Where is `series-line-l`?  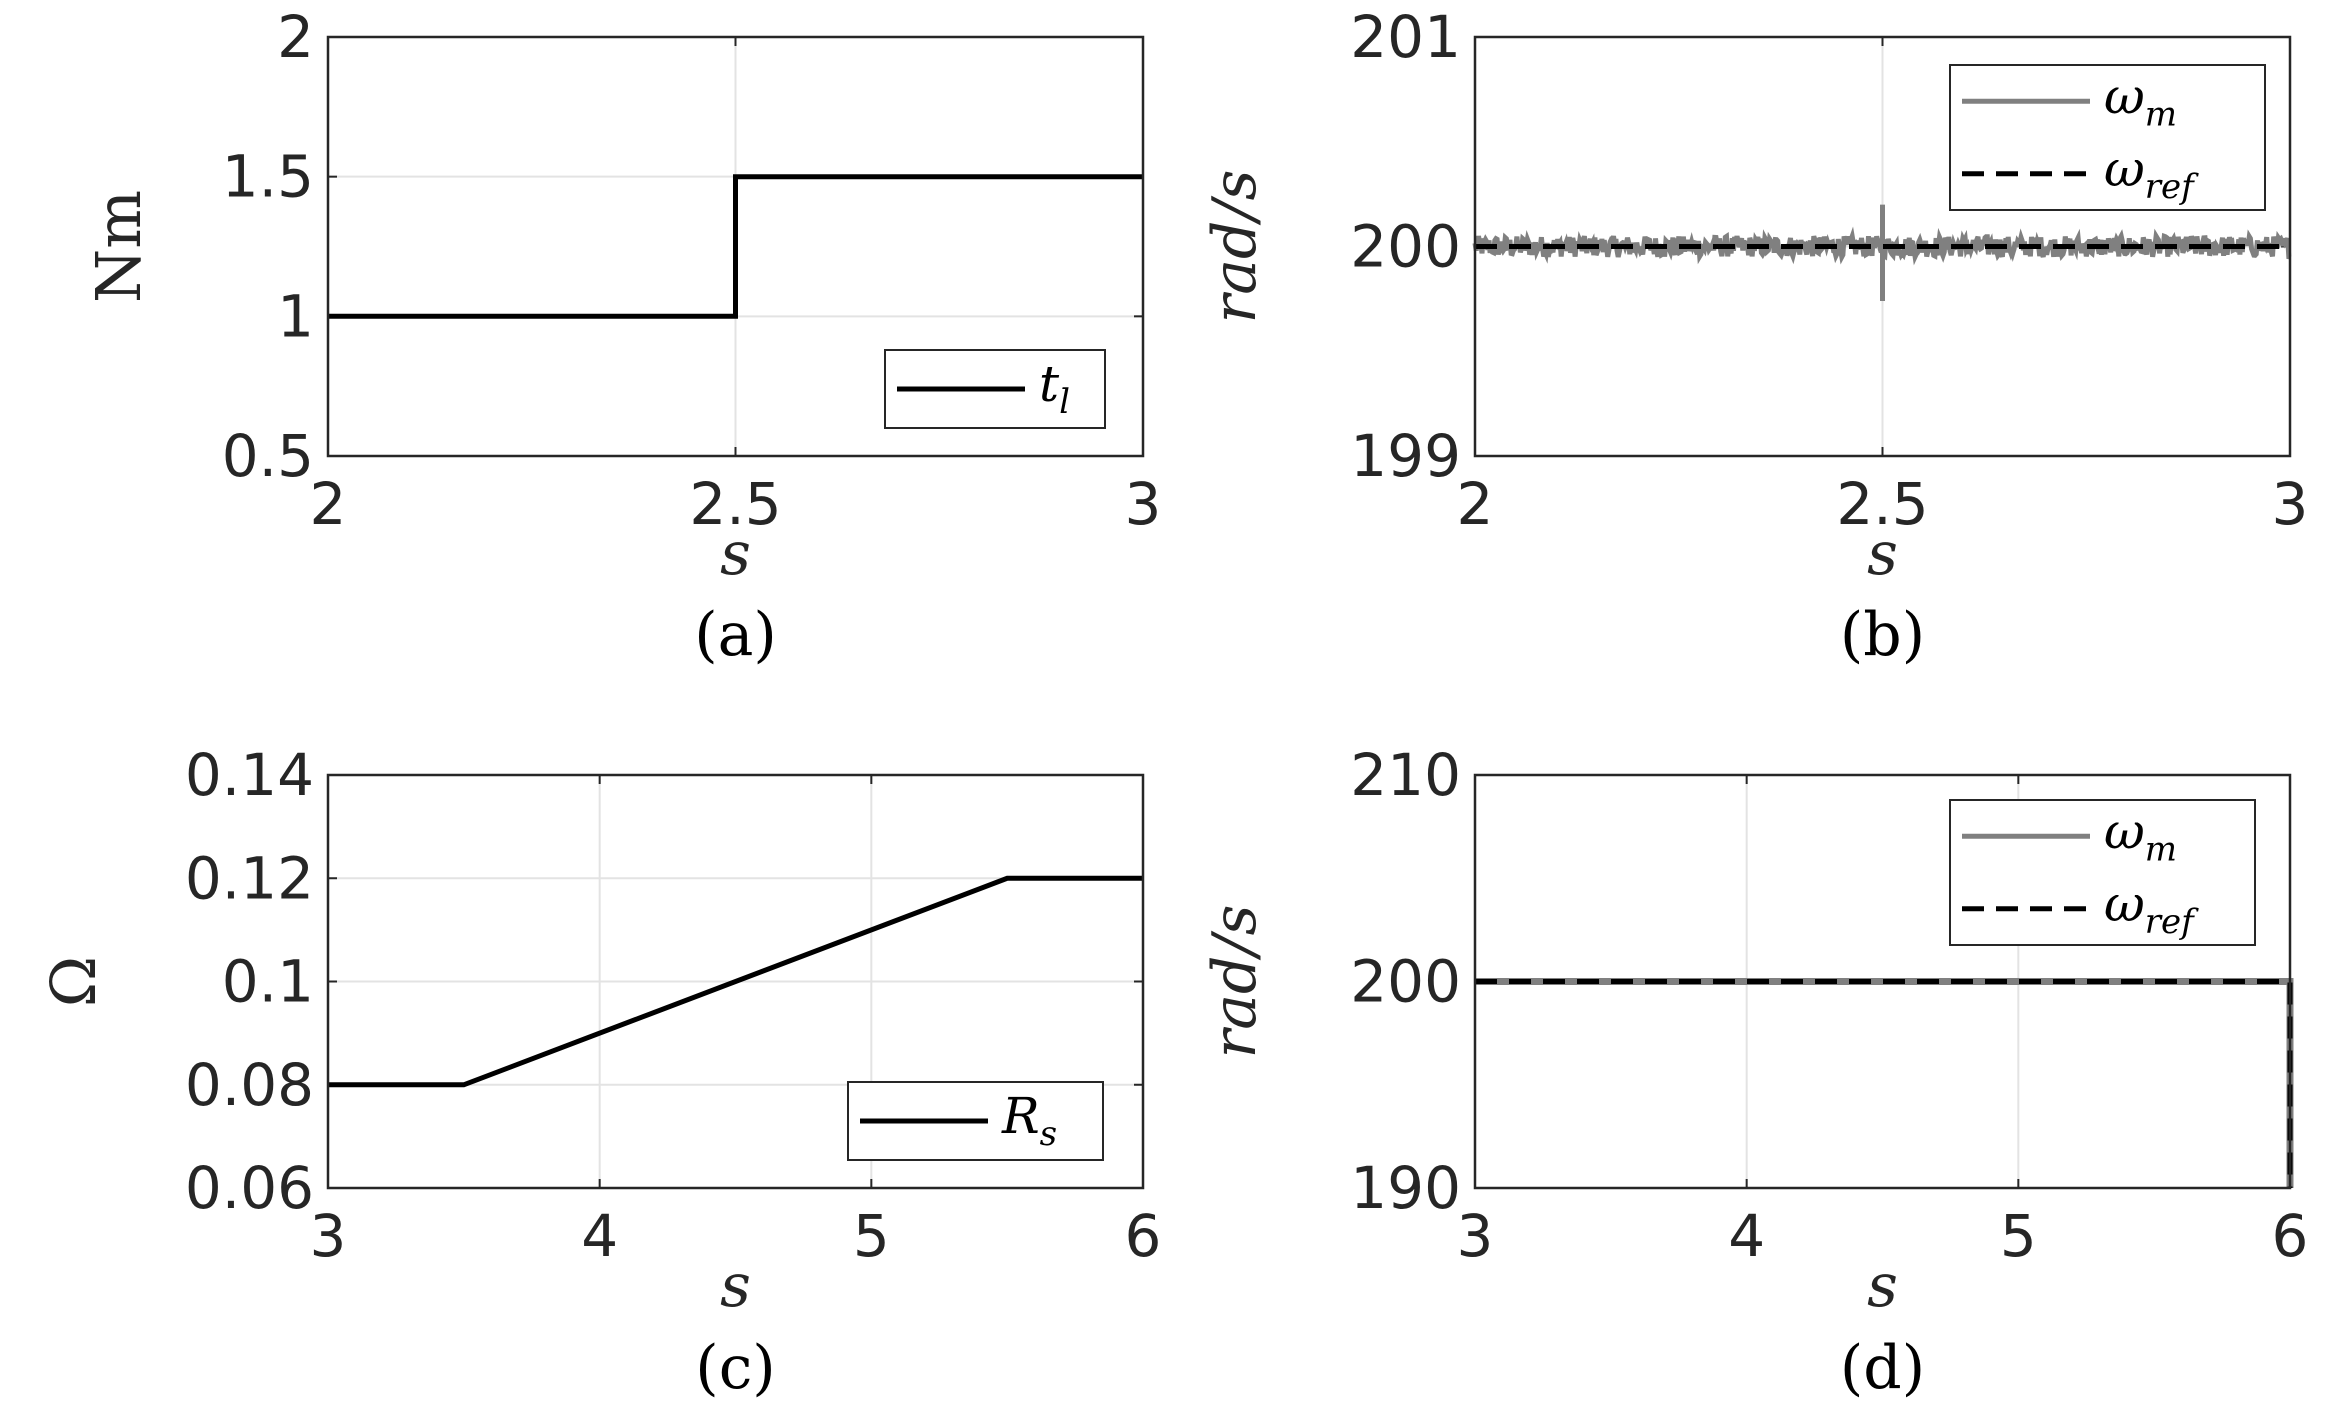
series-line-l is located at coordinates (735, 246).